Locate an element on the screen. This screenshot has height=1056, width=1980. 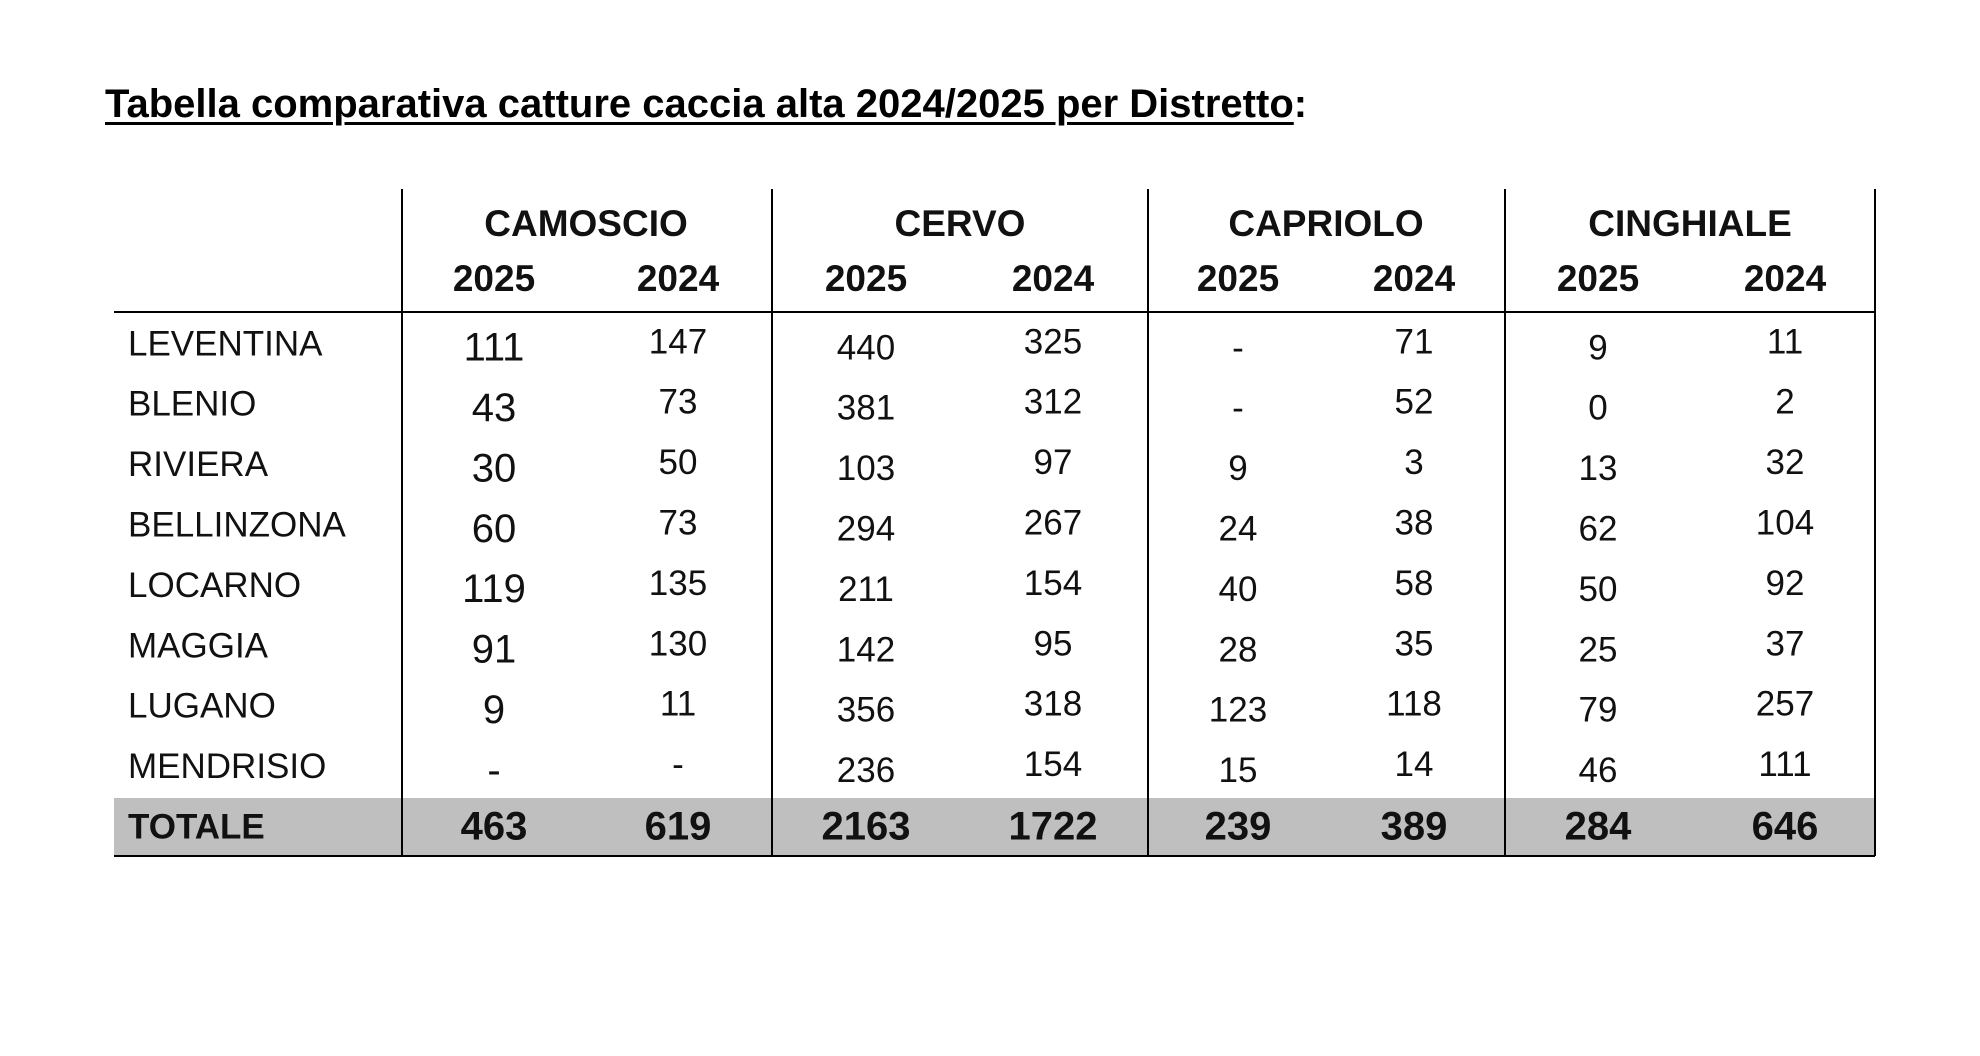
cell: 318 is located at coordinates (1053, 704).